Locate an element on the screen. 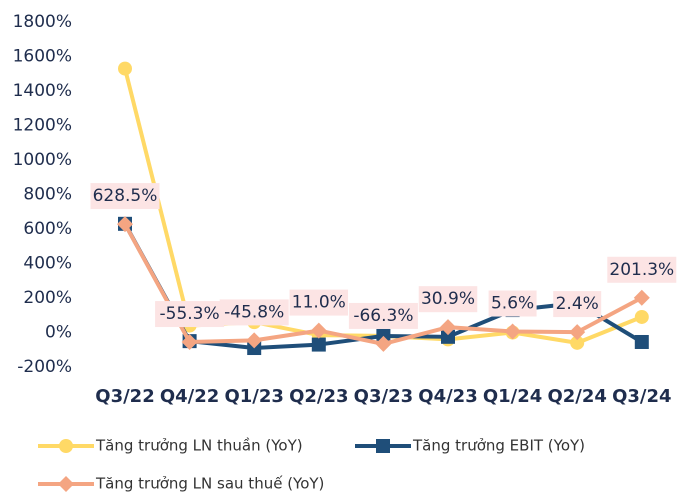  x-tick-label: Q1/24 is located at coordinates (512, 396).